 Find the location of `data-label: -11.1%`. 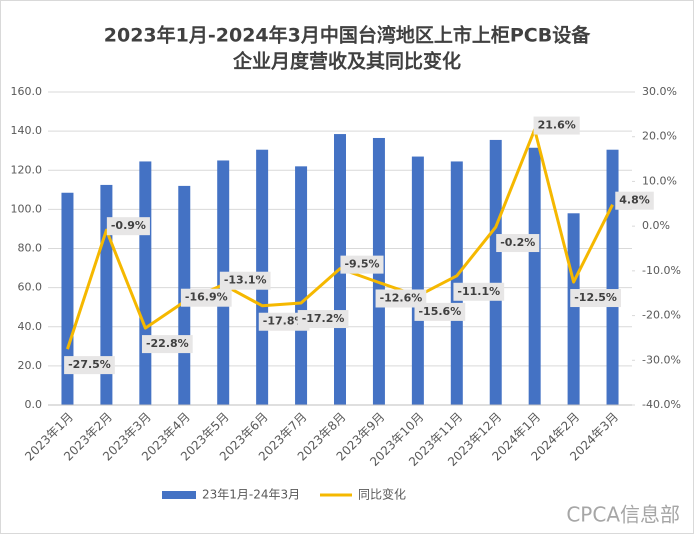

data-label: -11.1% is located at coordinates (478, 291).